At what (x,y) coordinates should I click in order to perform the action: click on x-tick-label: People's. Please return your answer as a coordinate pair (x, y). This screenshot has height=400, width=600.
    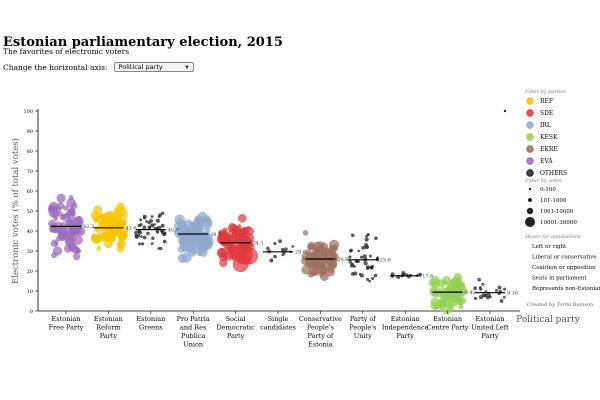
    Looking at the image, I should click on (320, 328).